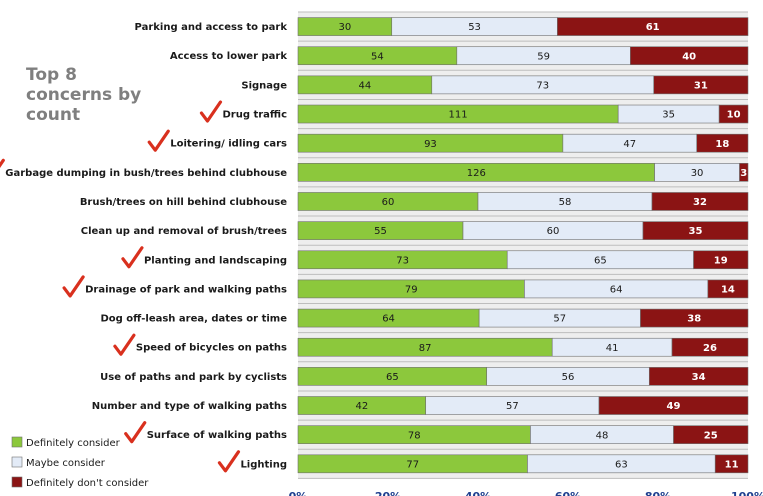  Describe the element at coordinates (430, 144) in the screenshot. I see `data-label: 93` at that location.